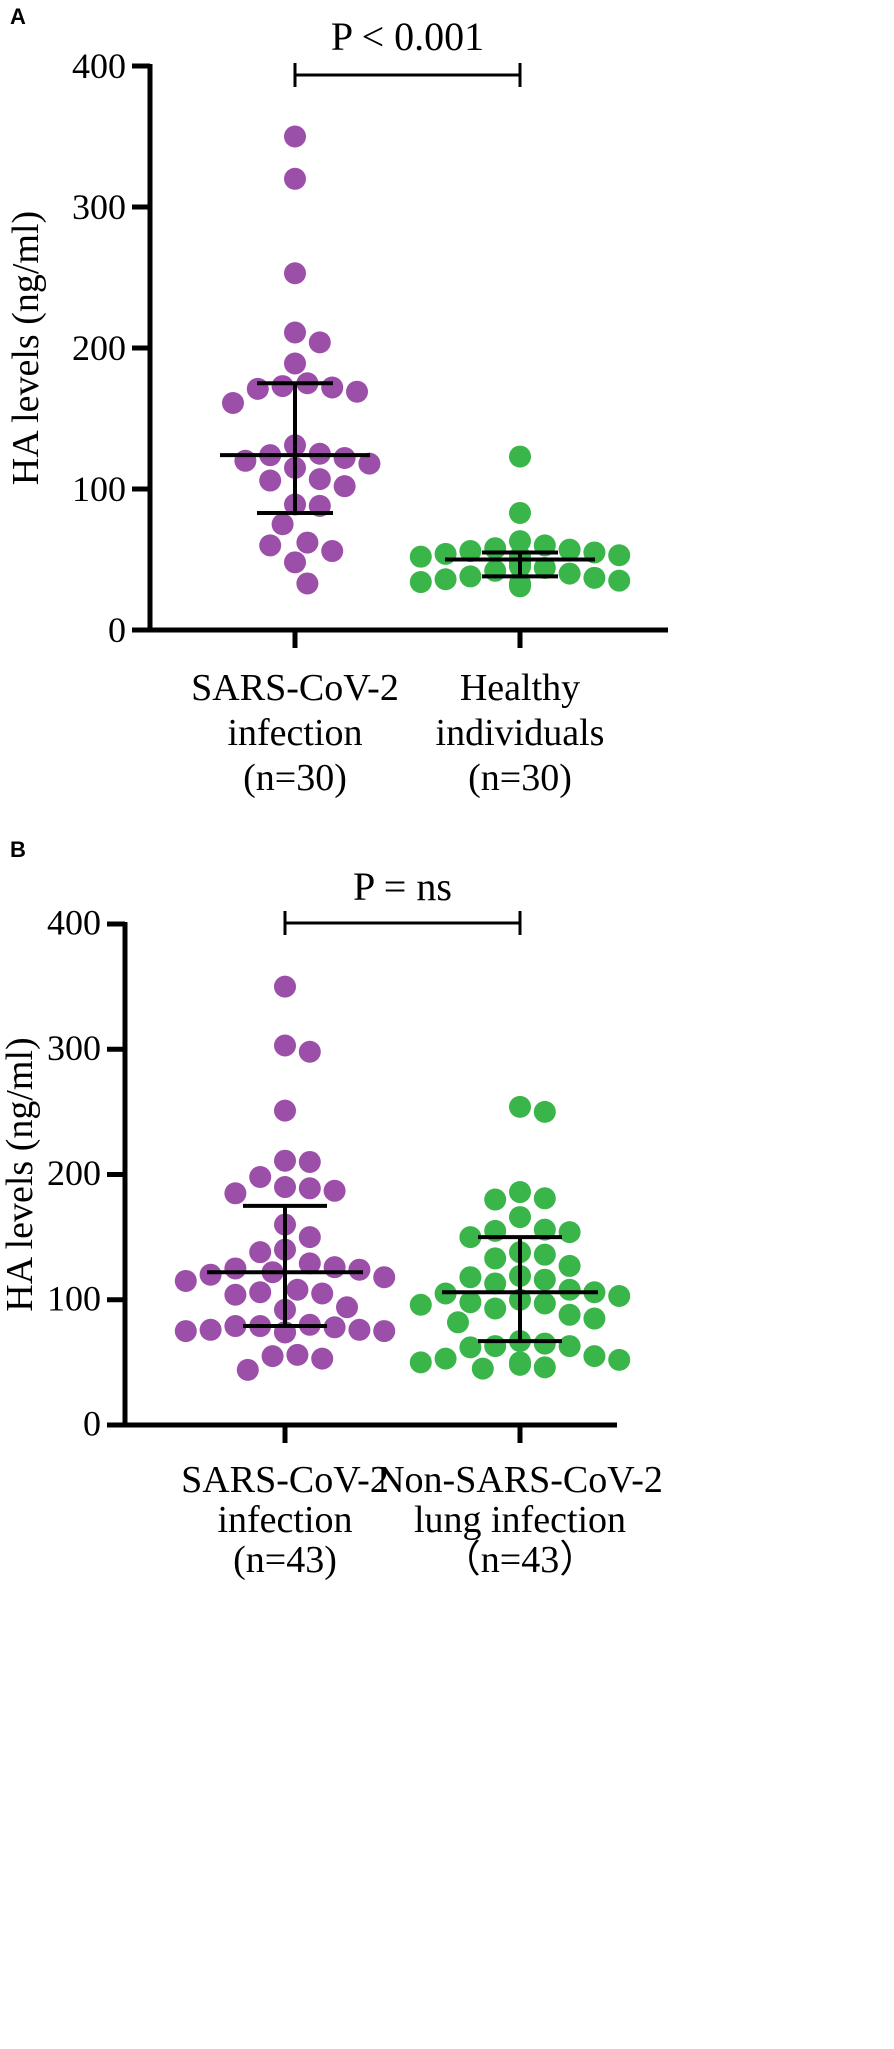  I want to click on category-label-line: (n=43), so click(285, 1560).